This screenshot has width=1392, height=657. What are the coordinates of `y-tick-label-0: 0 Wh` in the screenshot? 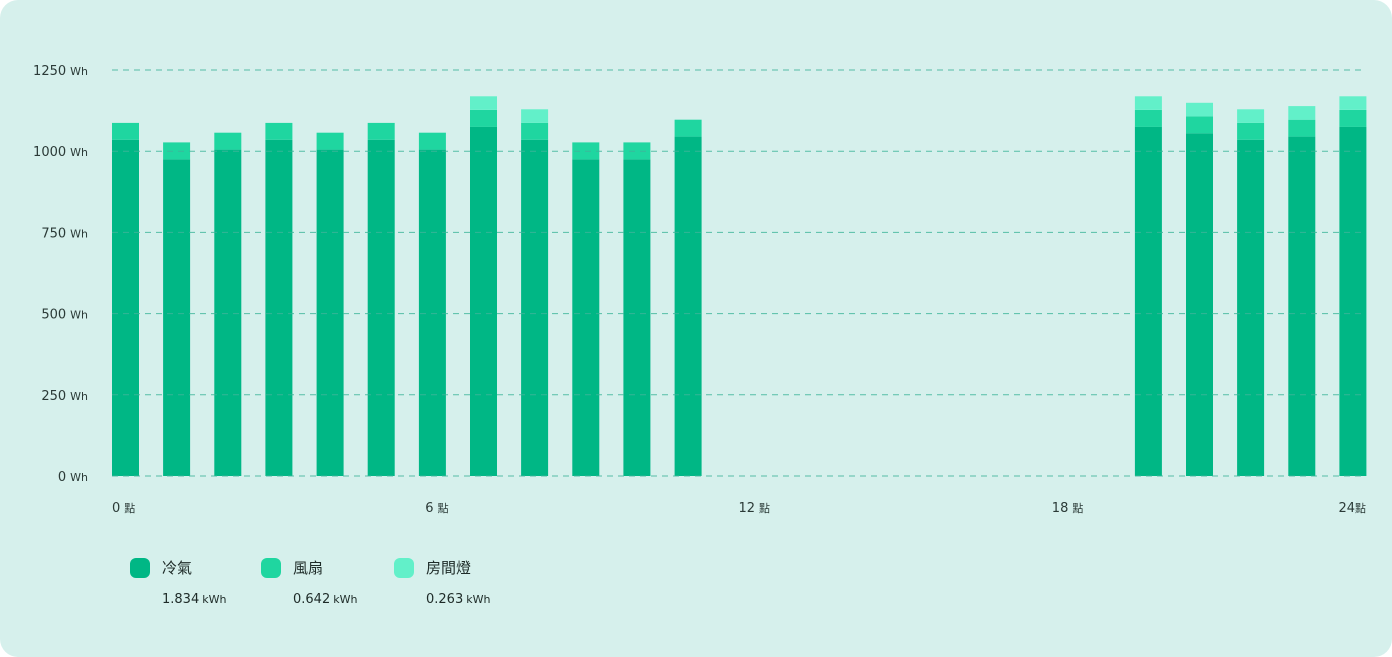 It's located at (73, 477).